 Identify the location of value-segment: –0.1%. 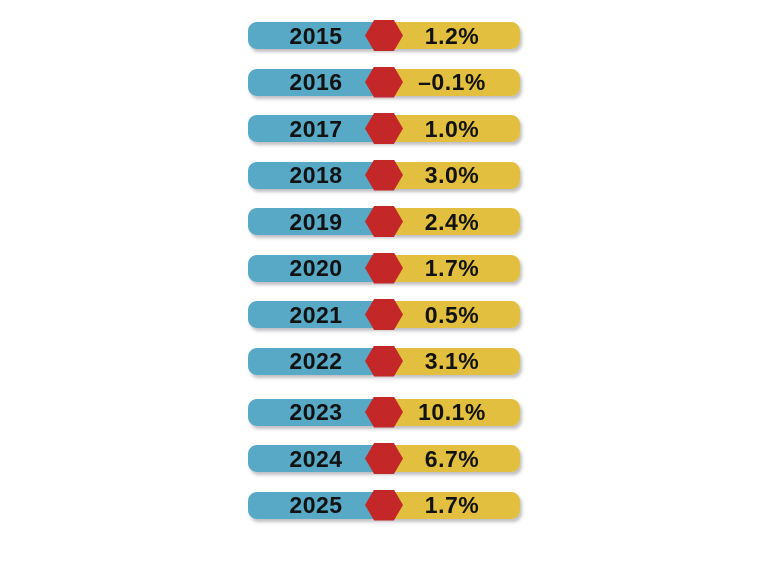
(452, 82).